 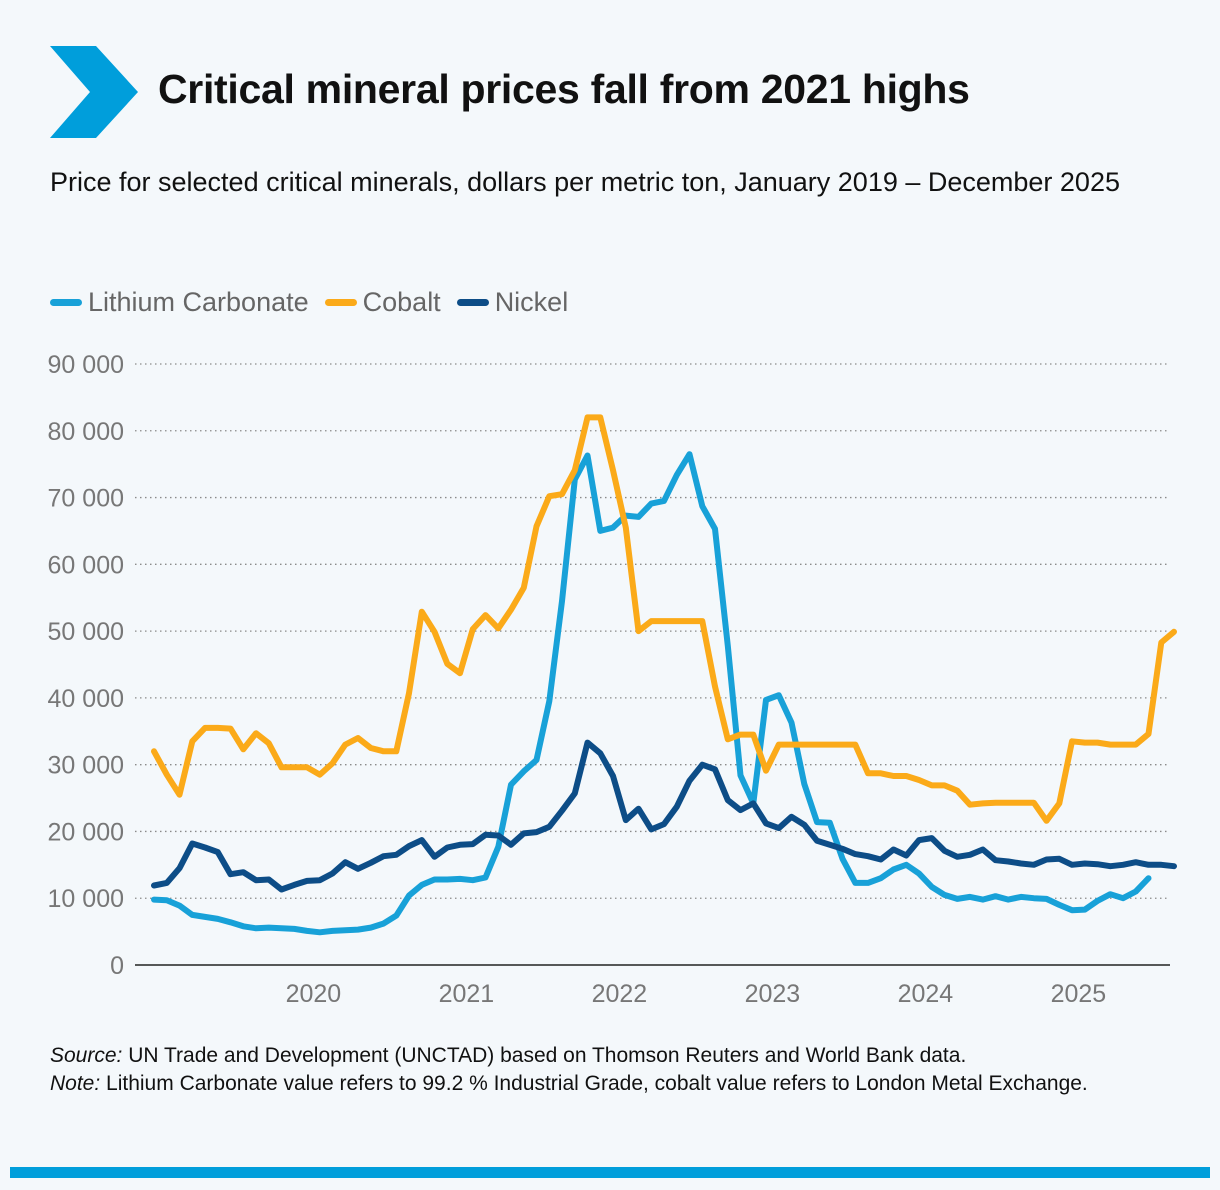 What do you see at coordinates (86, 432) in the screenshot?
I see `y-tick-label: 80 000` at bounding box center [86, 432].